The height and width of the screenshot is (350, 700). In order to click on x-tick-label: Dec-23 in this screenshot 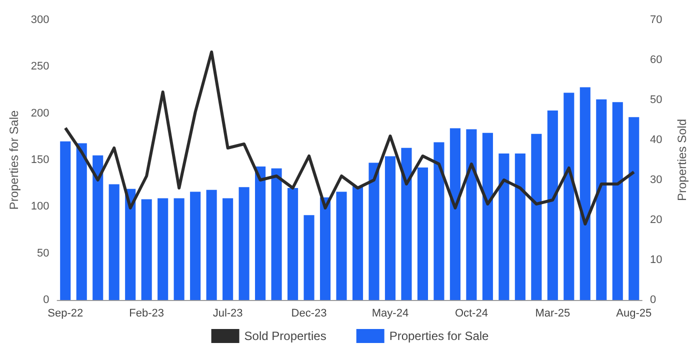, I will do `click(309, 314)`.